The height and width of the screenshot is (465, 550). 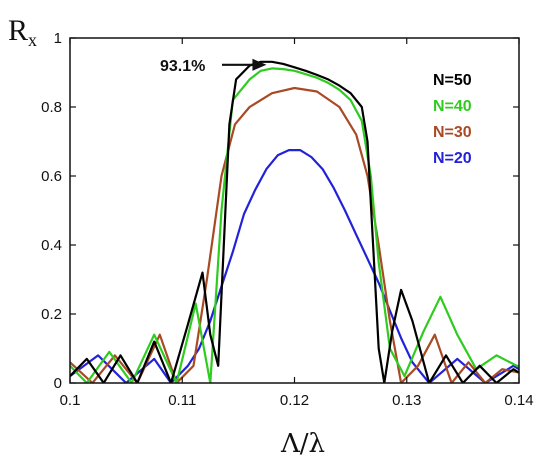 I want to click on legend-entry: N=50, so click(x=452, y=80).